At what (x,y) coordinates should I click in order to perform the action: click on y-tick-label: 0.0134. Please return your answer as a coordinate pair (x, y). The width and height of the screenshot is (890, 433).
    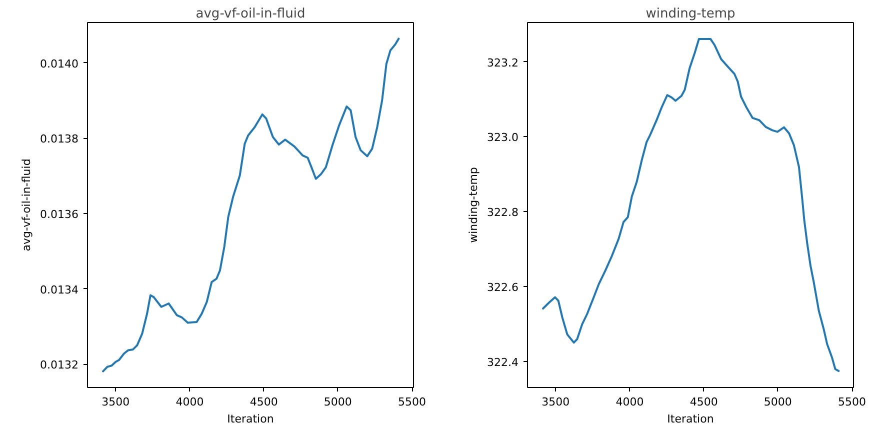
    Looking at the image, I should click on (59, 289).